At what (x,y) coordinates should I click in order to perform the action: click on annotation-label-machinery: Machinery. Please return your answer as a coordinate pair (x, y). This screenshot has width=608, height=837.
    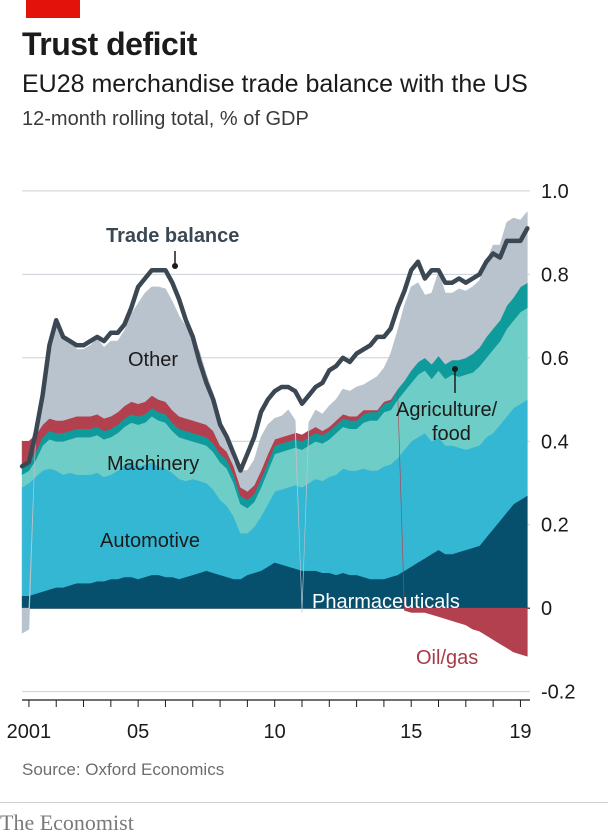
    Looking at the image, I should click on (153, 464).